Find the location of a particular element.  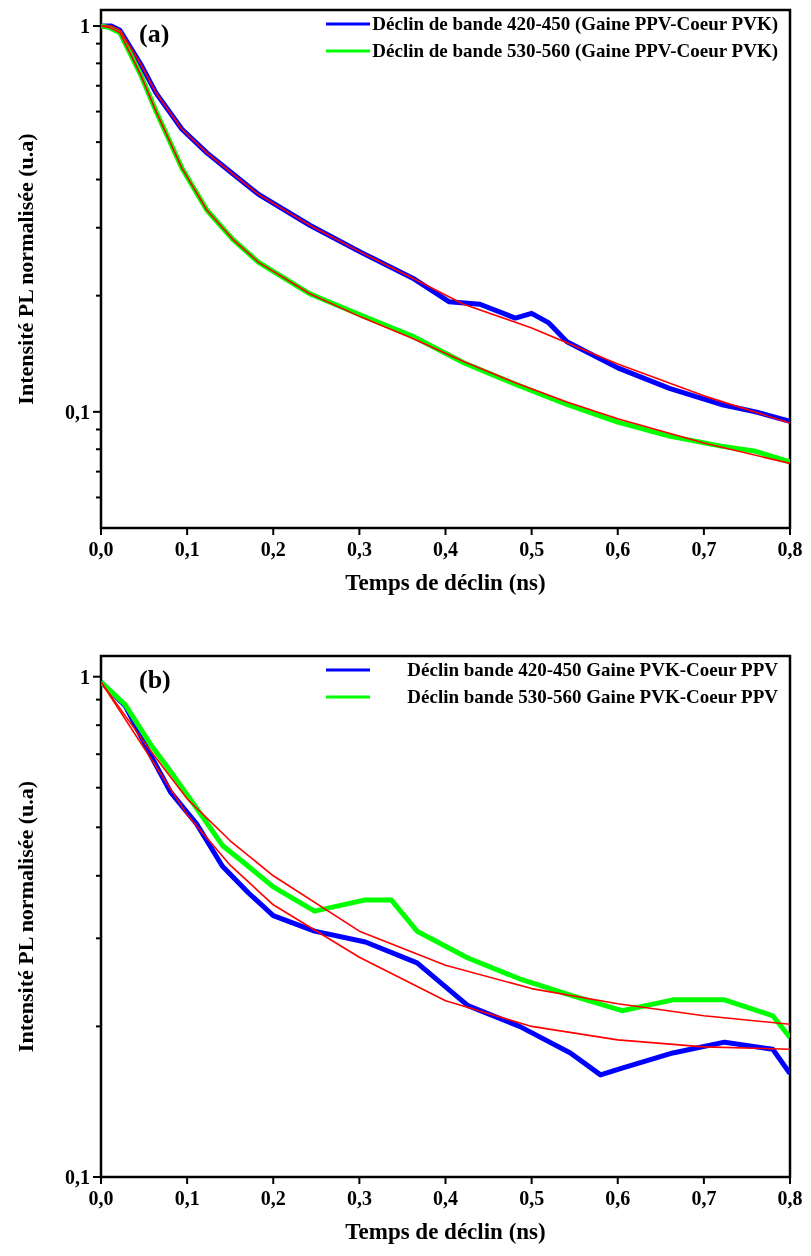

legend-label: Déclin bande 530-560 Gaine PVK-Coeur PPV is located at coordinates (593, 696).